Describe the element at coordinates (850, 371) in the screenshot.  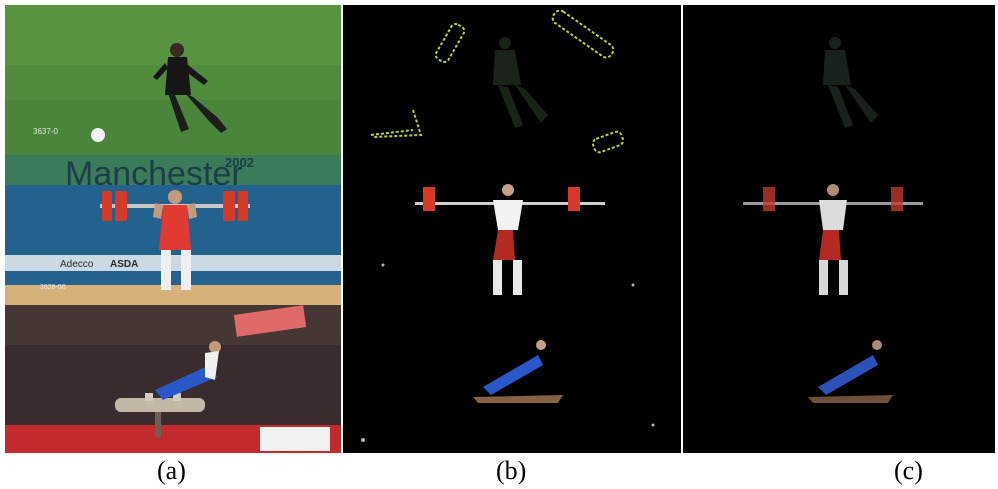
I see `gymnast-result` at that location.